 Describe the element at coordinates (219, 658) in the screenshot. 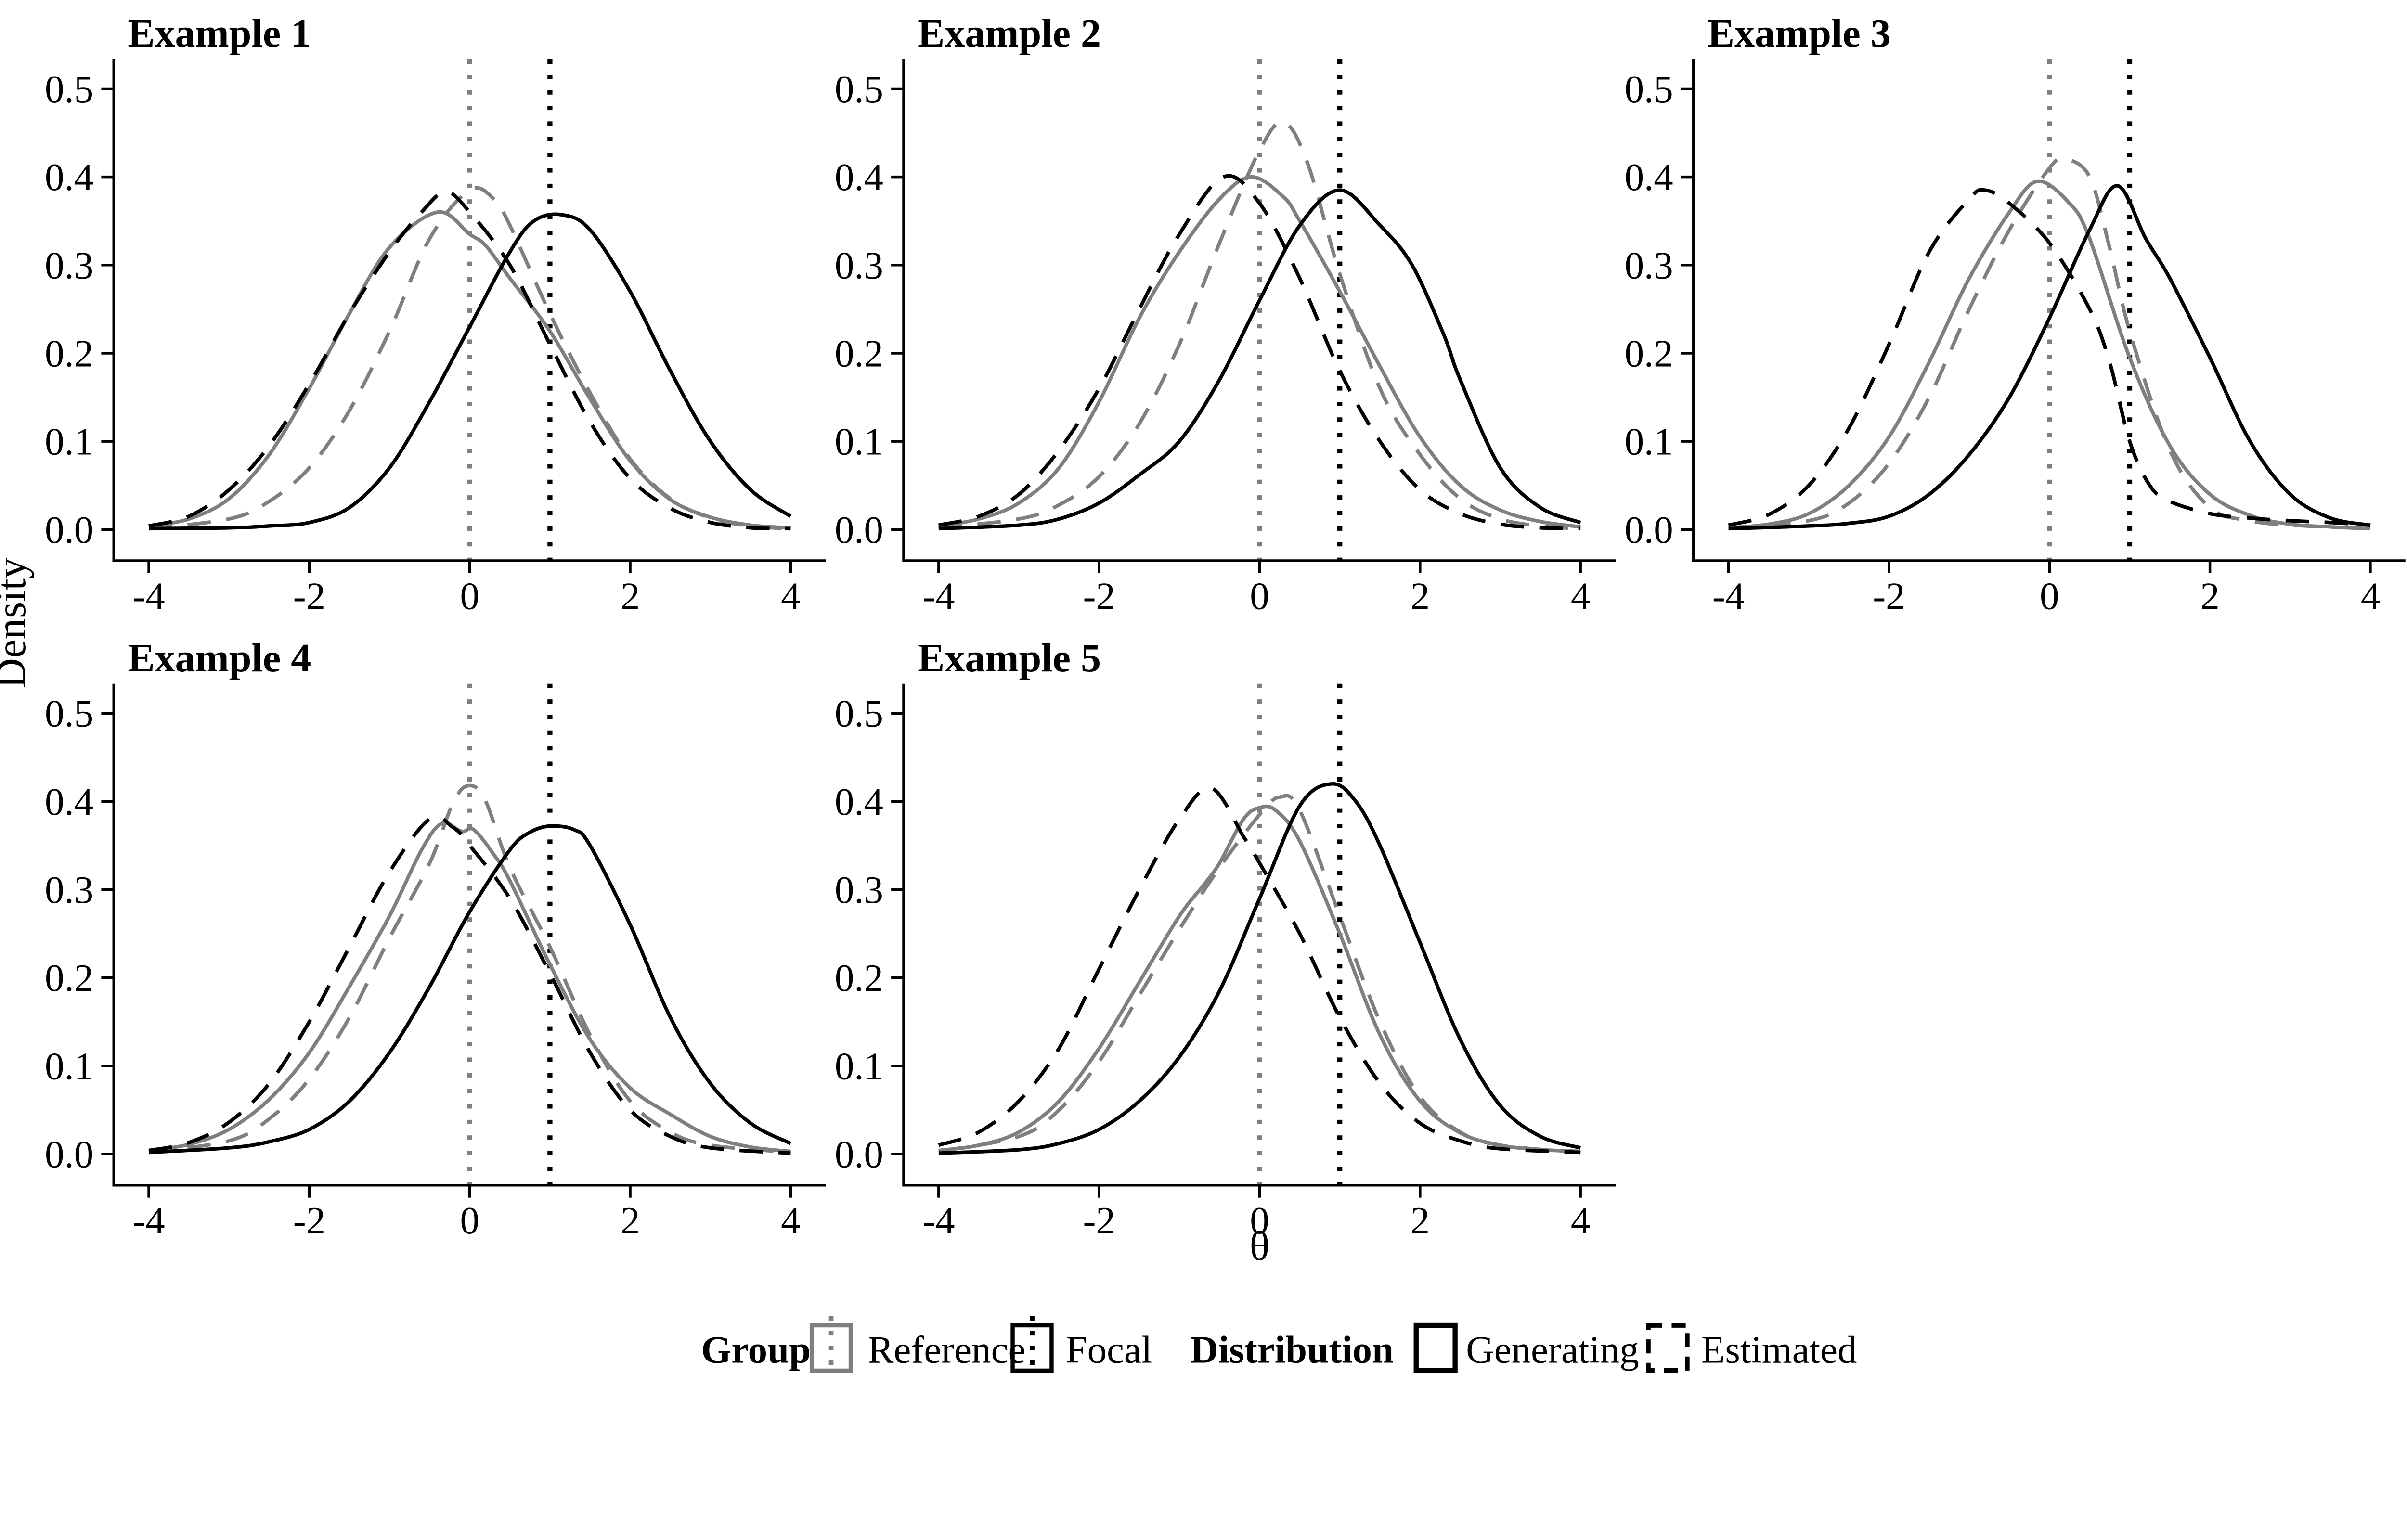

I see `panel-title: Example 4` at that location.